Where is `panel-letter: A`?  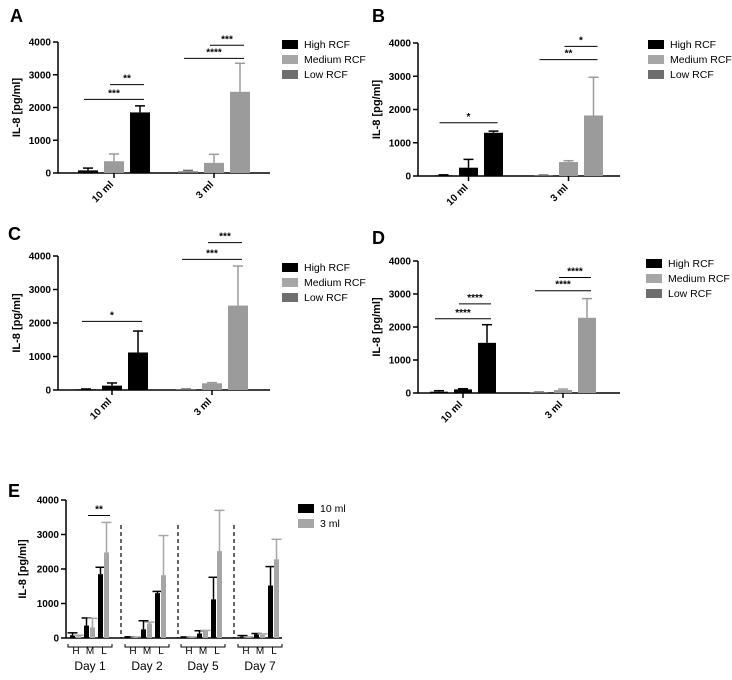 panel-letter: A is located at coordinates (16, 16).